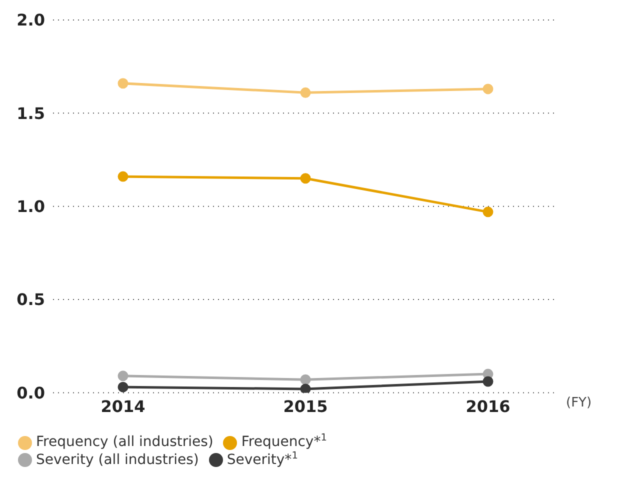  What do you see at coordinates (123, 406) in the screenshot?
I see `x-tick-label: 2014` at bounding box center [123, 406].